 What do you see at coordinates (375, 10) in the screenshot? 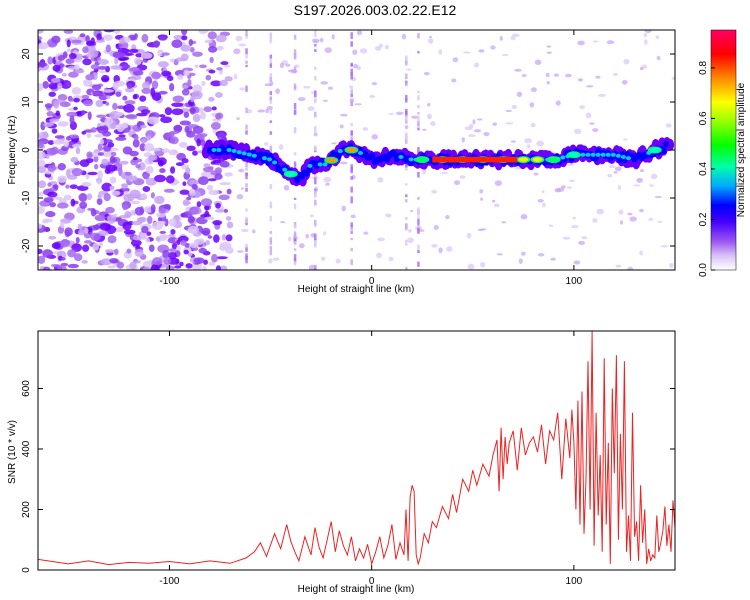
I see `figure-title: S197.2026.003.02.22.E12` at bounding box center [375, 10].